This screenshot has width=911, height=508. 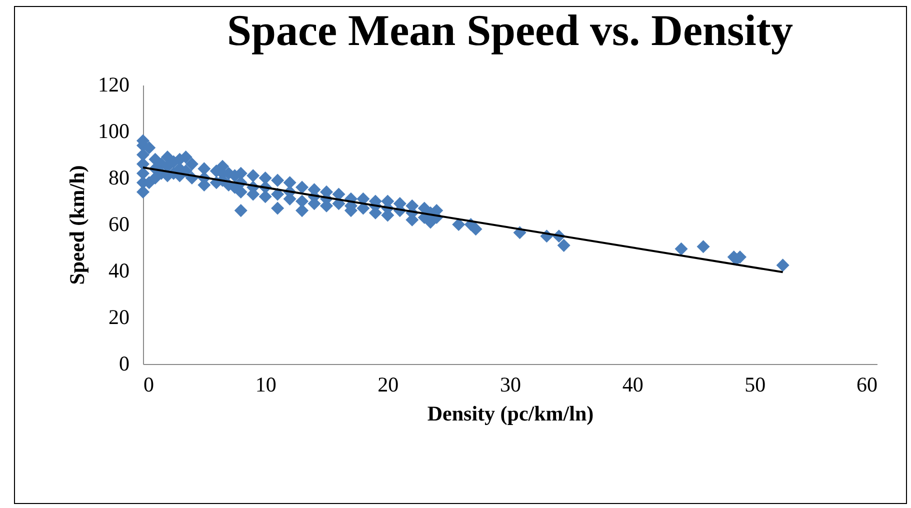 I want to click on x-tick-label: 50, so click(x=755, y=384).